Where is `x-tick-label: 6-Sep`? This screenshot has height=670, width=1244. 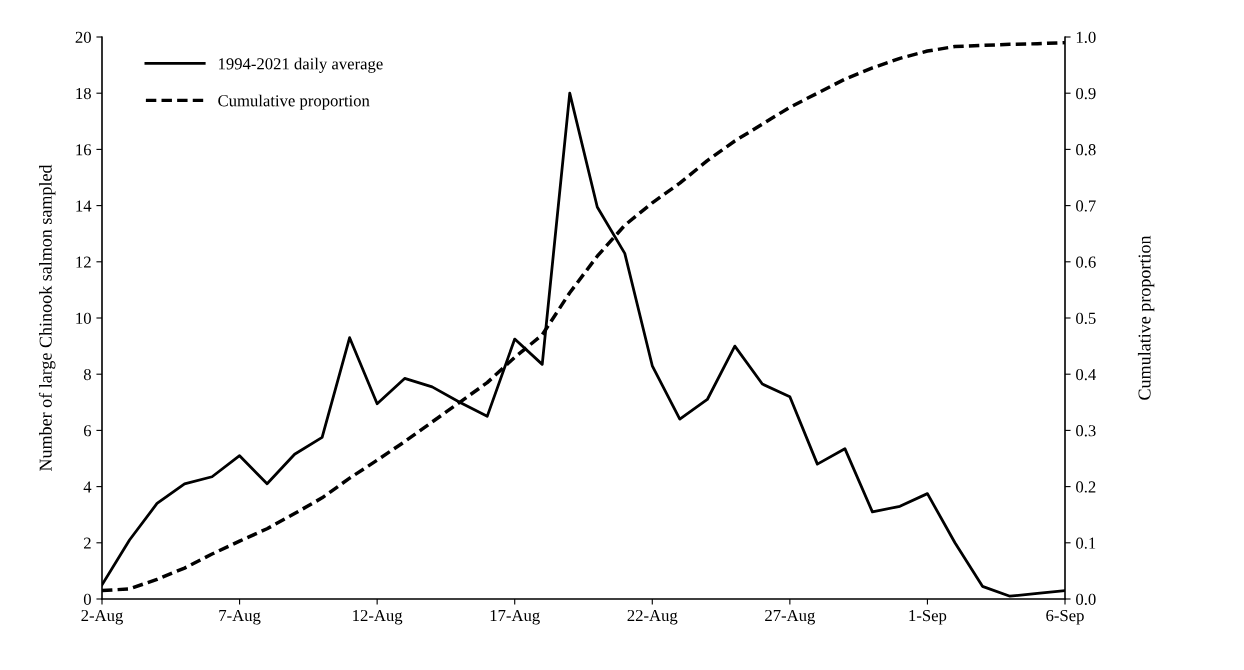
x-tick-label: 6-Sep is located at coordinates (1065, 617).